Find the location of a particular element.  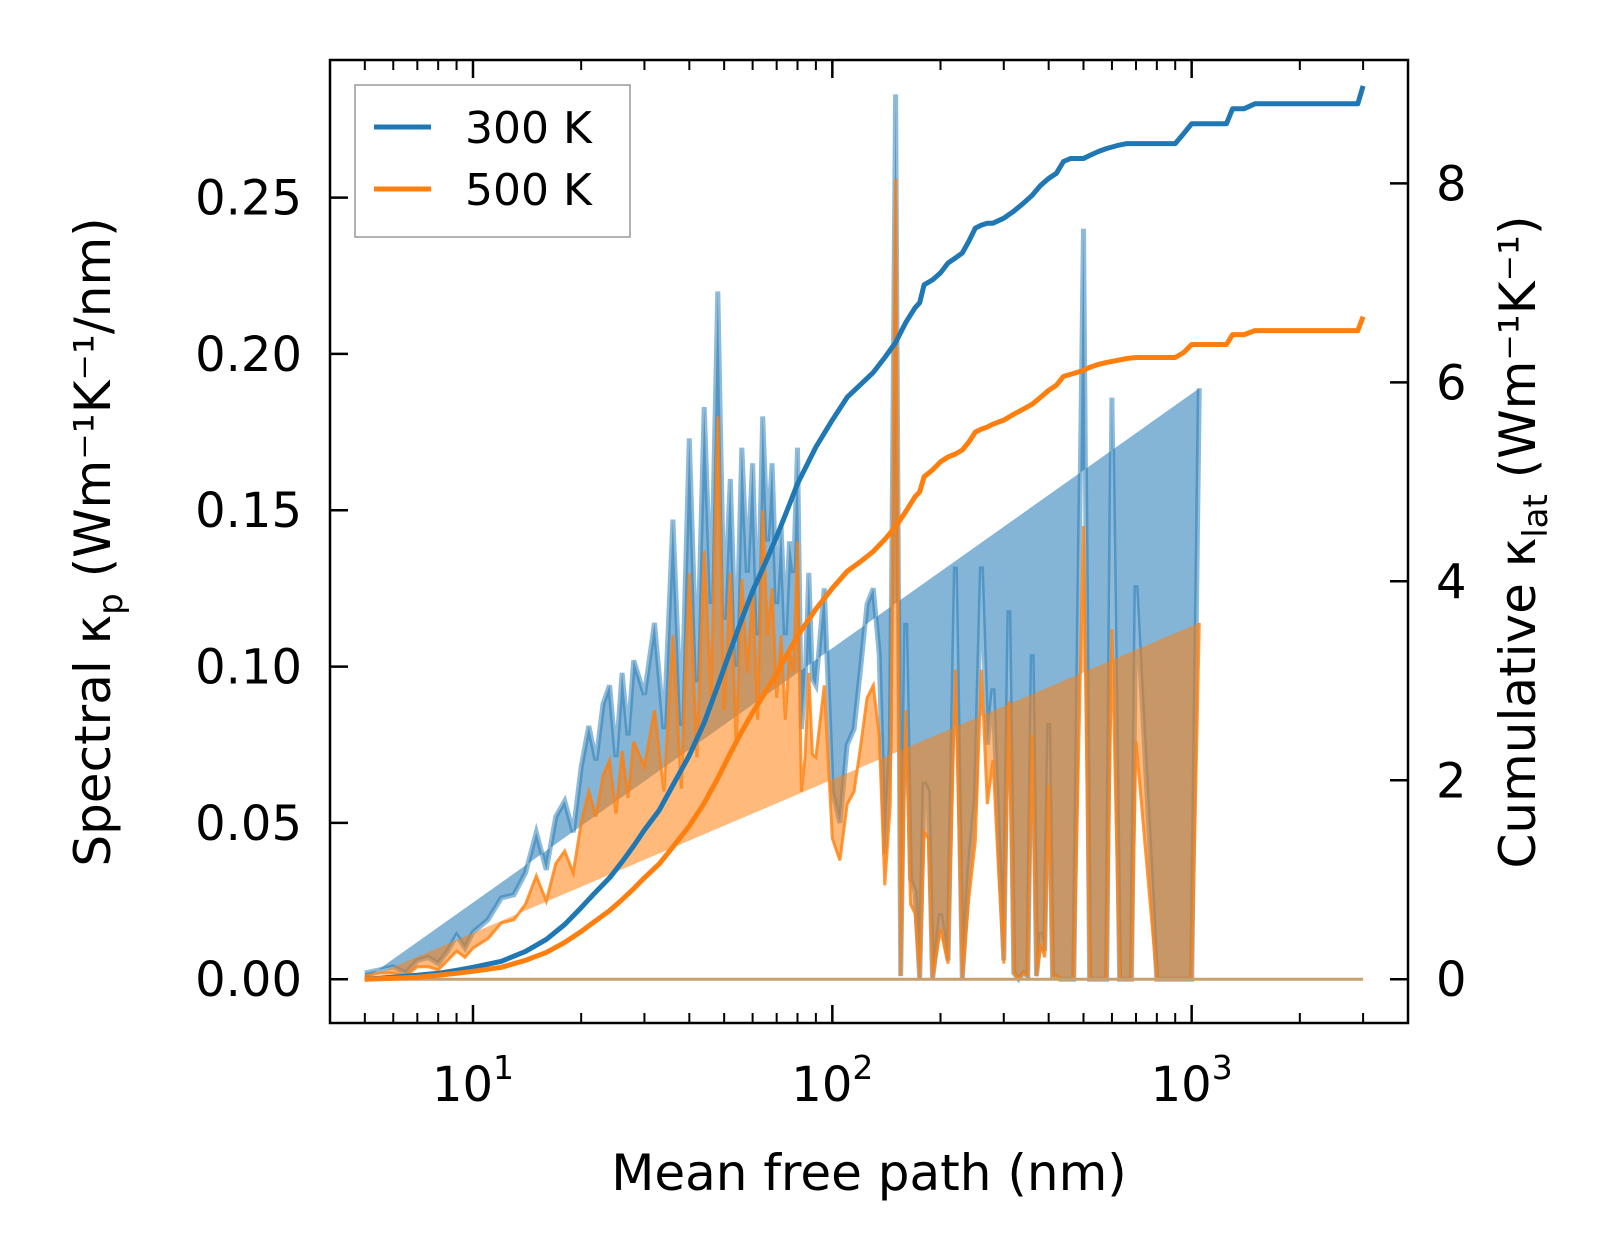

y-right-label-units: (Wm⁻¹K⁻¹) is located at coordinates (1518, 354).